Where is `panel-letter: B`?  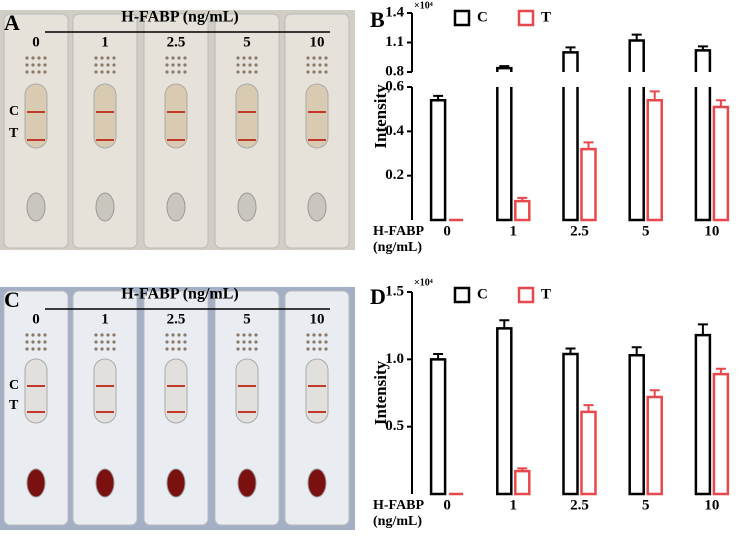 panel-letter: B is located at coordinates (377, 19).